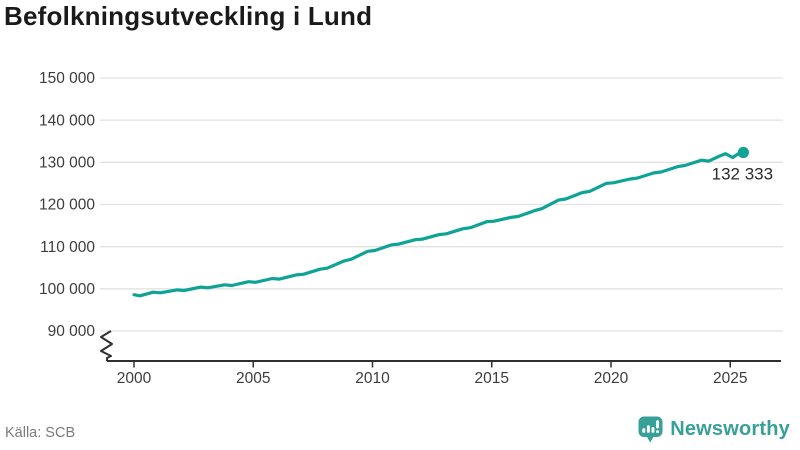 The height and width of the screenshot is (450, 800). What do you see at coordinates (67, 120) in the screenshot?
I see `y-tick-label: 140 000` at bounding box center [67, 120].